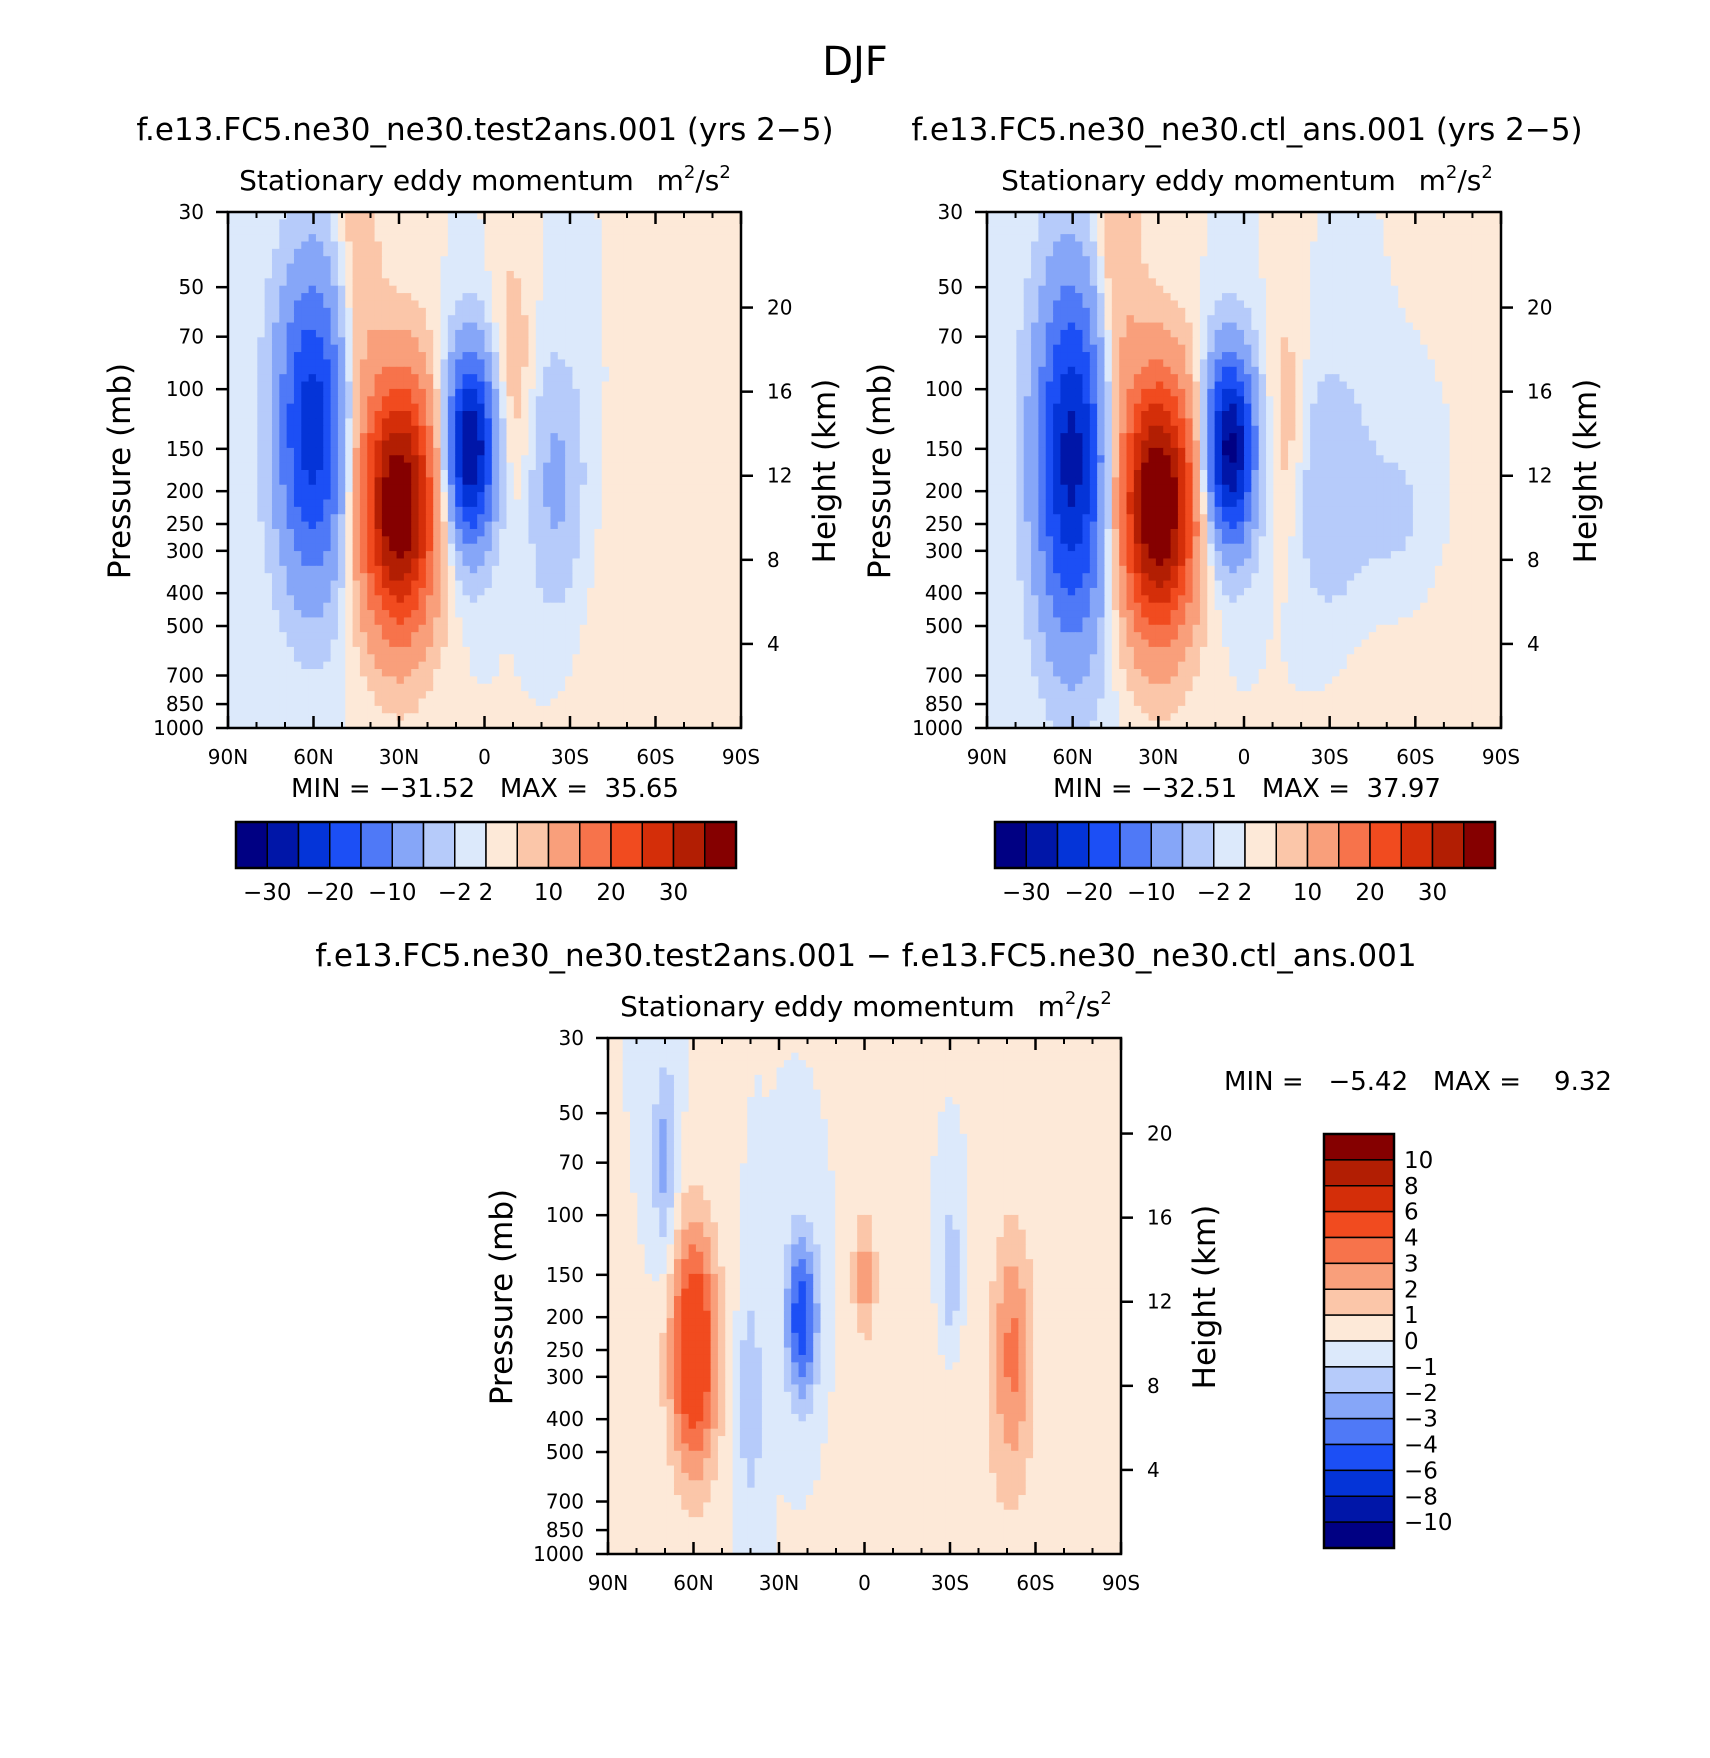 The image size is (1710, 1758). What do you see at coordinates (570, 757) in the screenshot?
I see `x-tick-label: 30S` at bounding box center [570, 757].